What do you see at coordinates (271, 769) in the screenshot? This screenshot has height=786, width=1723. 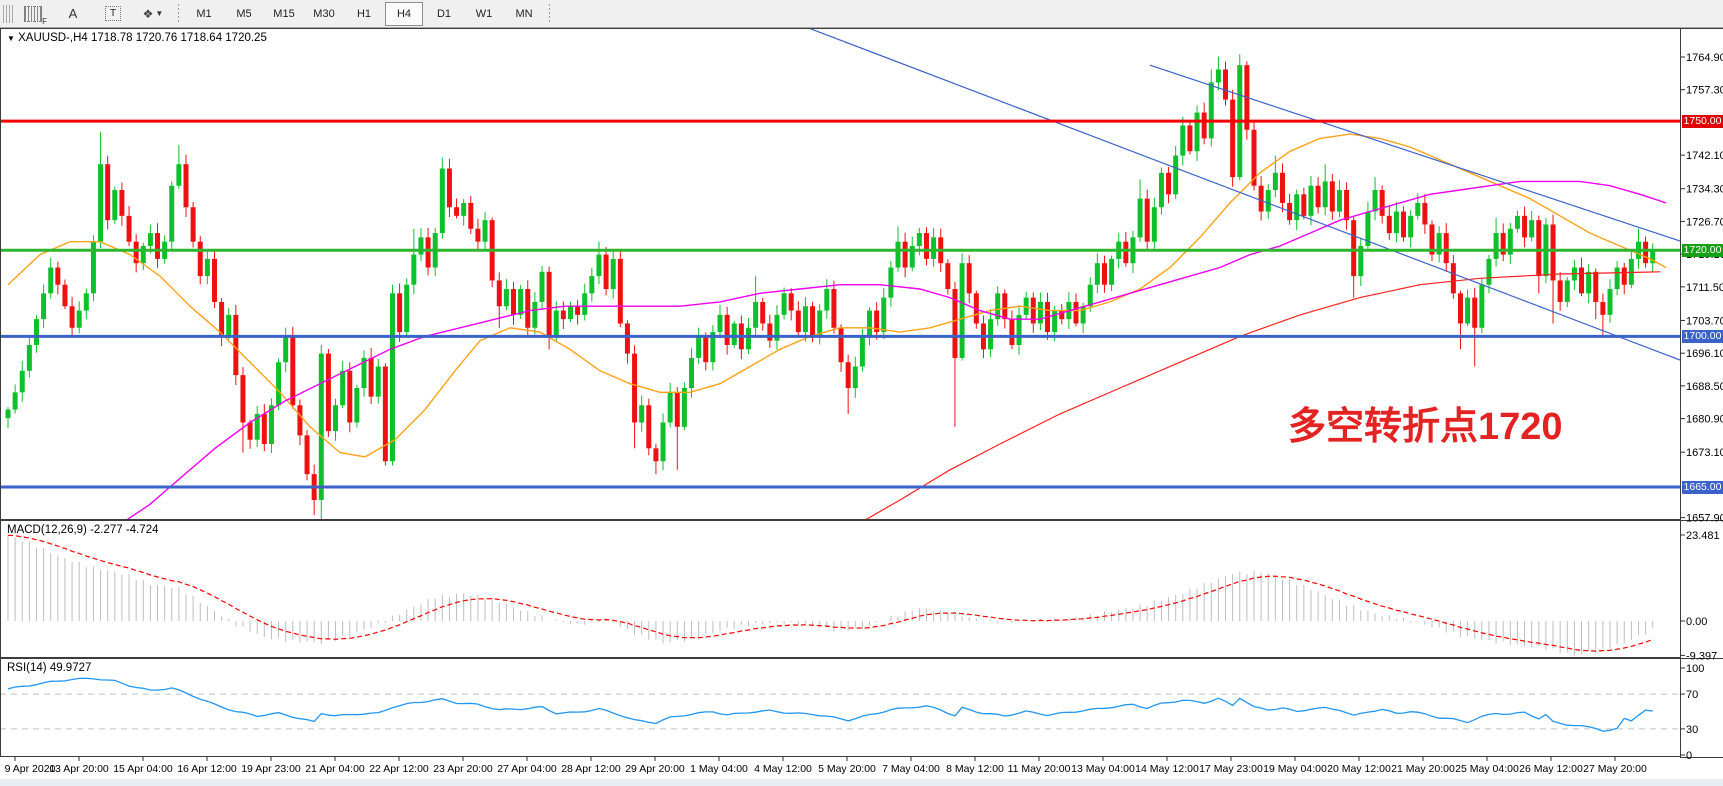 I see `svg-text: 19 Apr 23:00` at bounding box center [271, 769].